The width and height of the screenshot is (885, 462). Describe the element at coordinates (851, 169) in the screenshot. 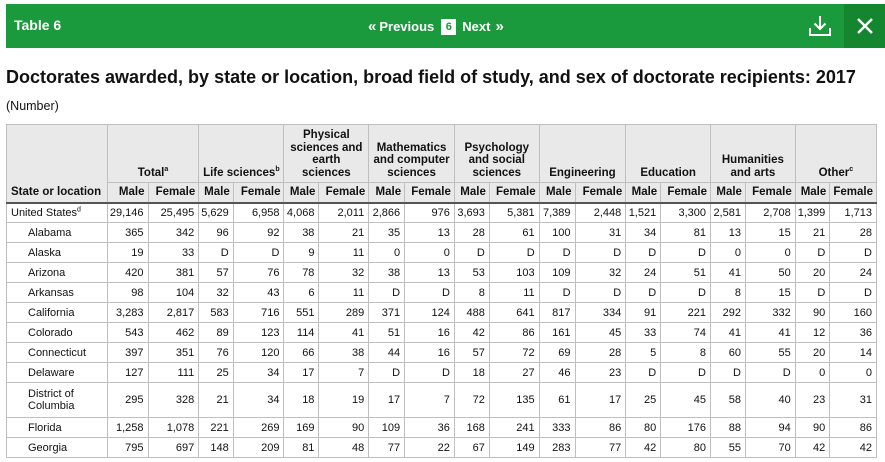

I see `footnote-marker: c` at that location.